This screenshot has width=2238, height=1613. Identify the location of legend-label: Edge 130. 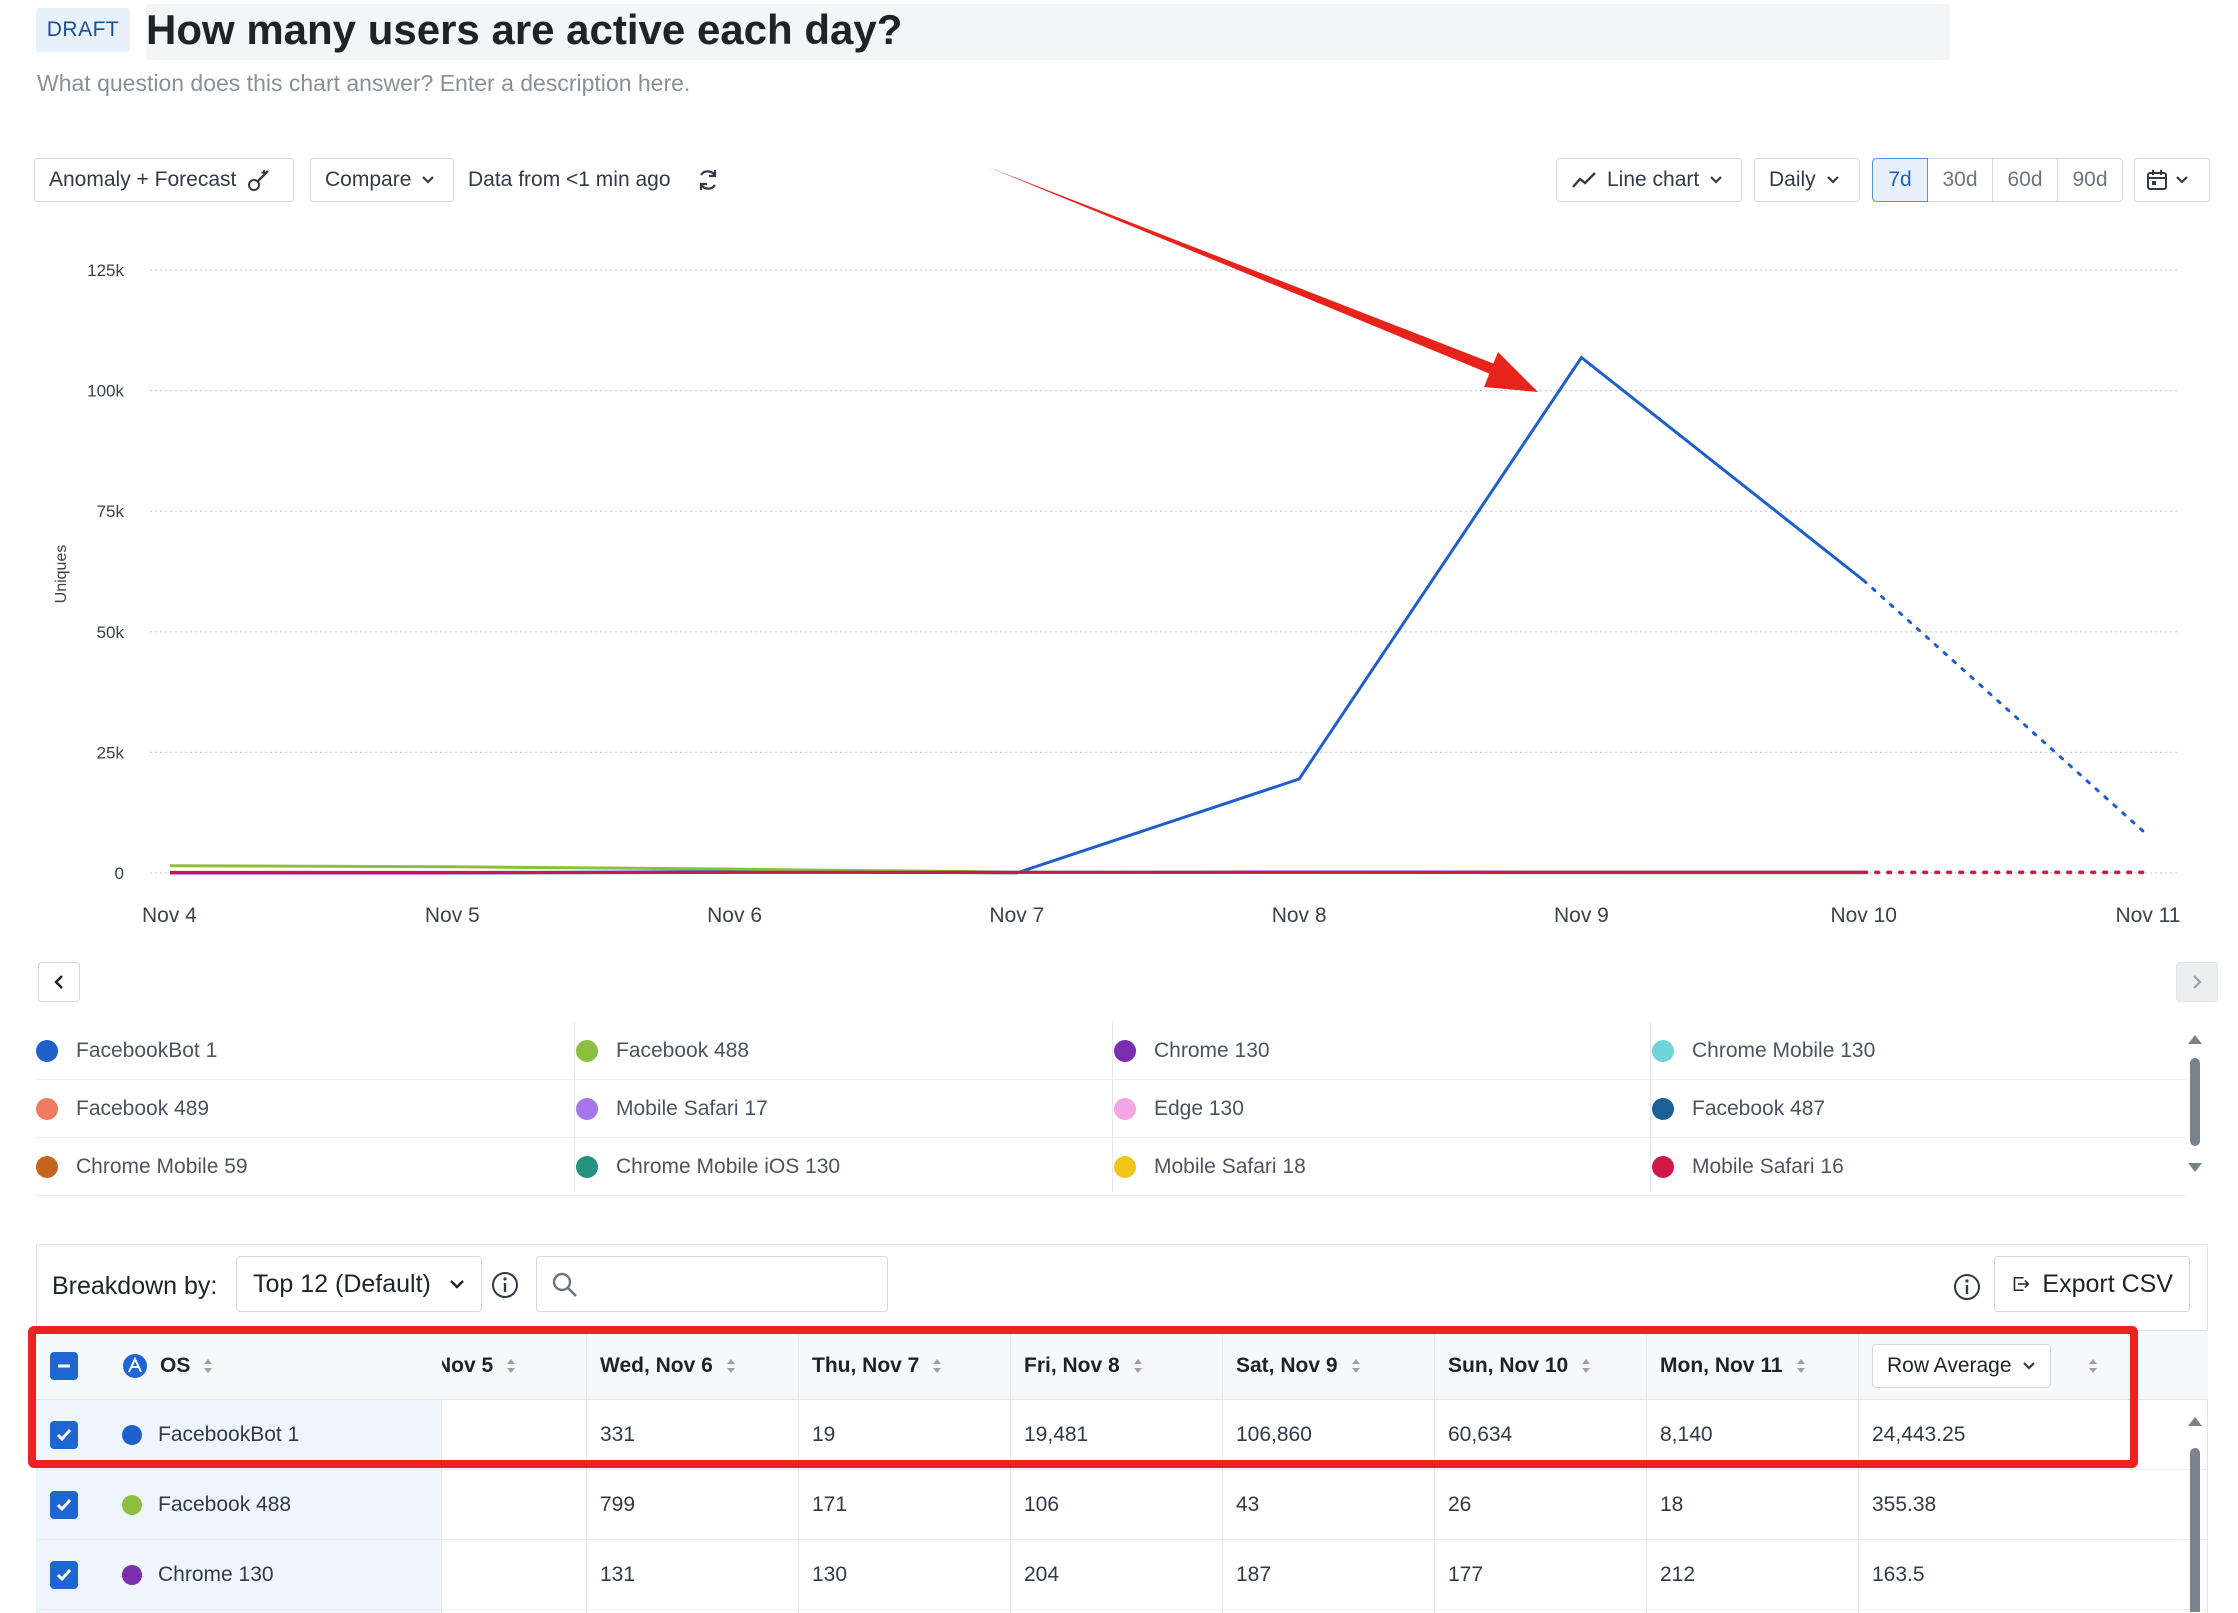
(1199, 1108).